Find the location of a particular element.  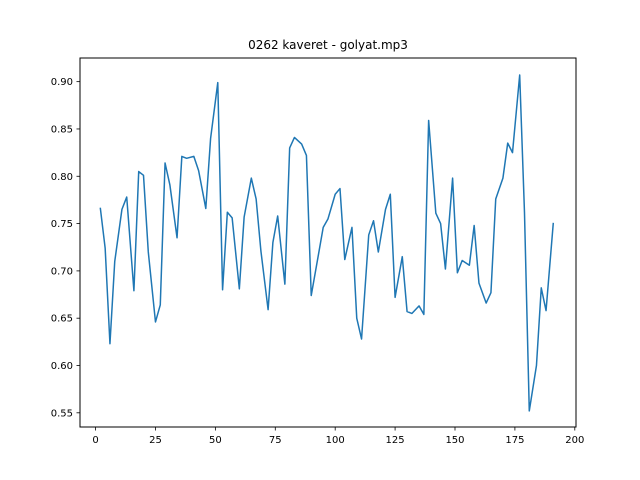

x-tick-label: 150 is located at coordinates (454, 440).